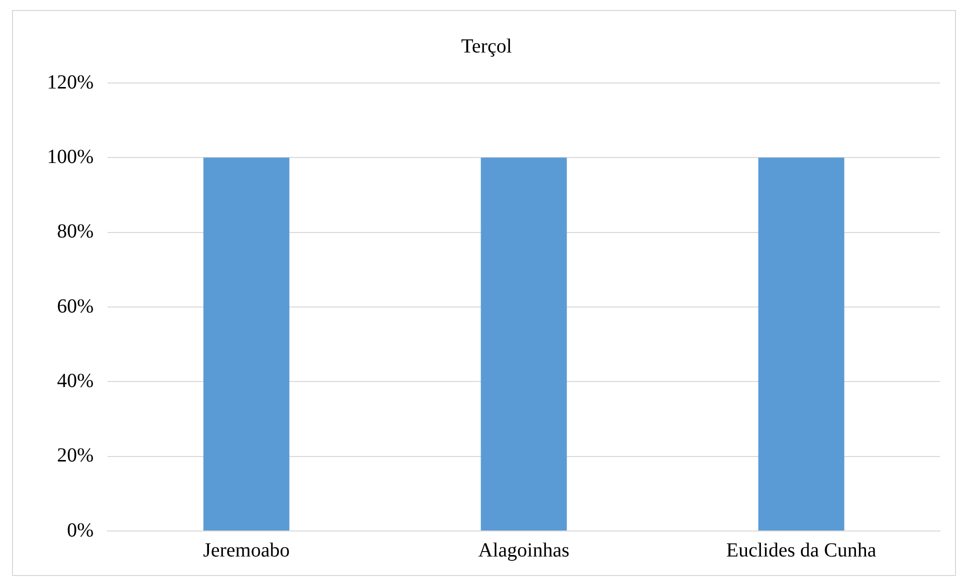 The width and height of the screenshot is (958, 578). I want to click on y-tick-label: 20%, so click(75, 455).